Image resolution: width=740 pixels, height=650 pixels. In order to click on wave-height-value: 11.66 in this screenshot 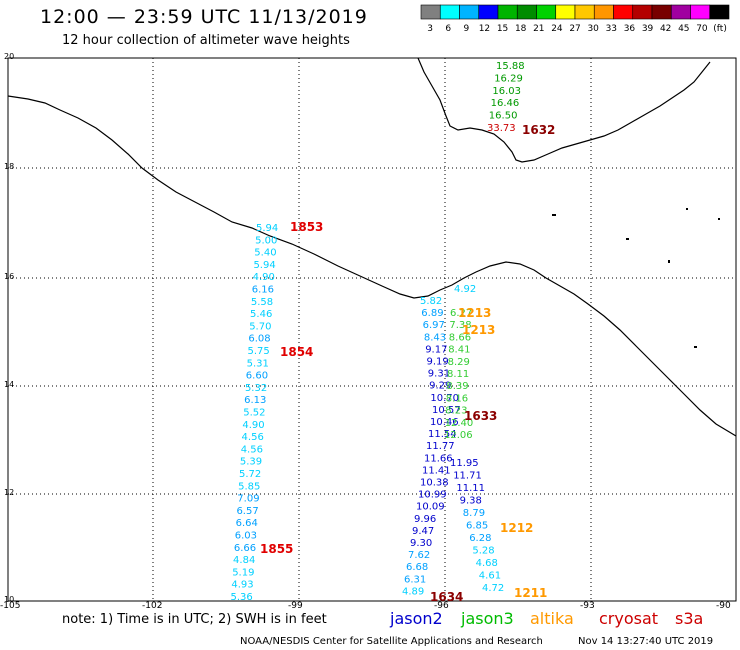, I will do `click(438, 458)`.